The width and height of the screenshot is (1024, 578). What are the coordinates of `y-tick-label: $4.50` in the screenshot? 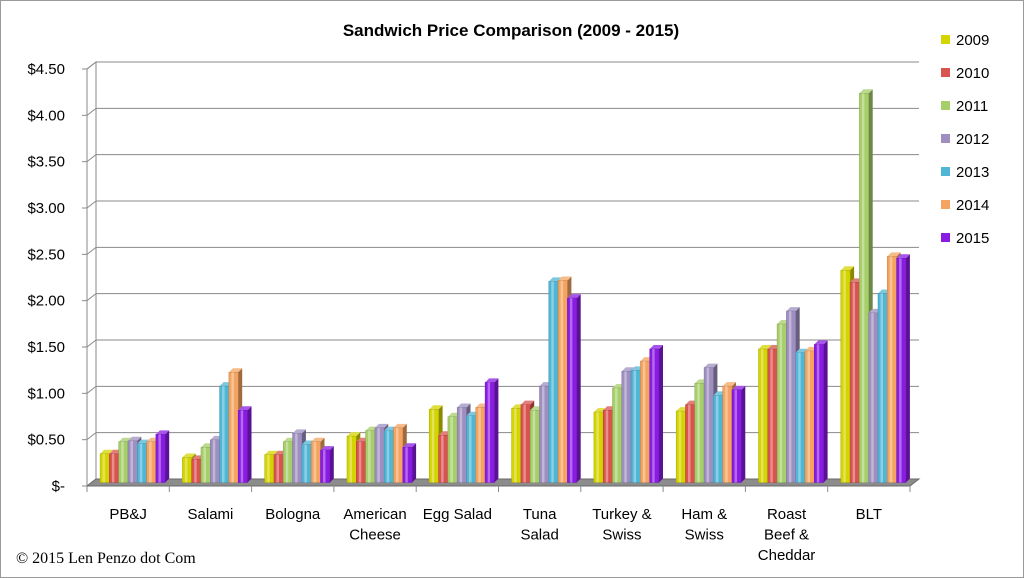 It's located at (46, 69).